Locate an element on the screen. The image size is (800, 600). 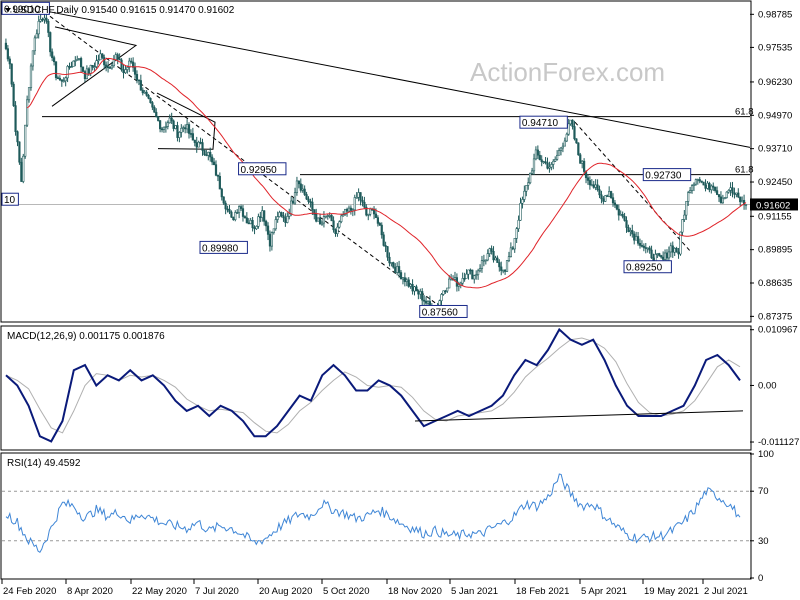
dropdown-triangle-icon is located at coordinates (8, 10).